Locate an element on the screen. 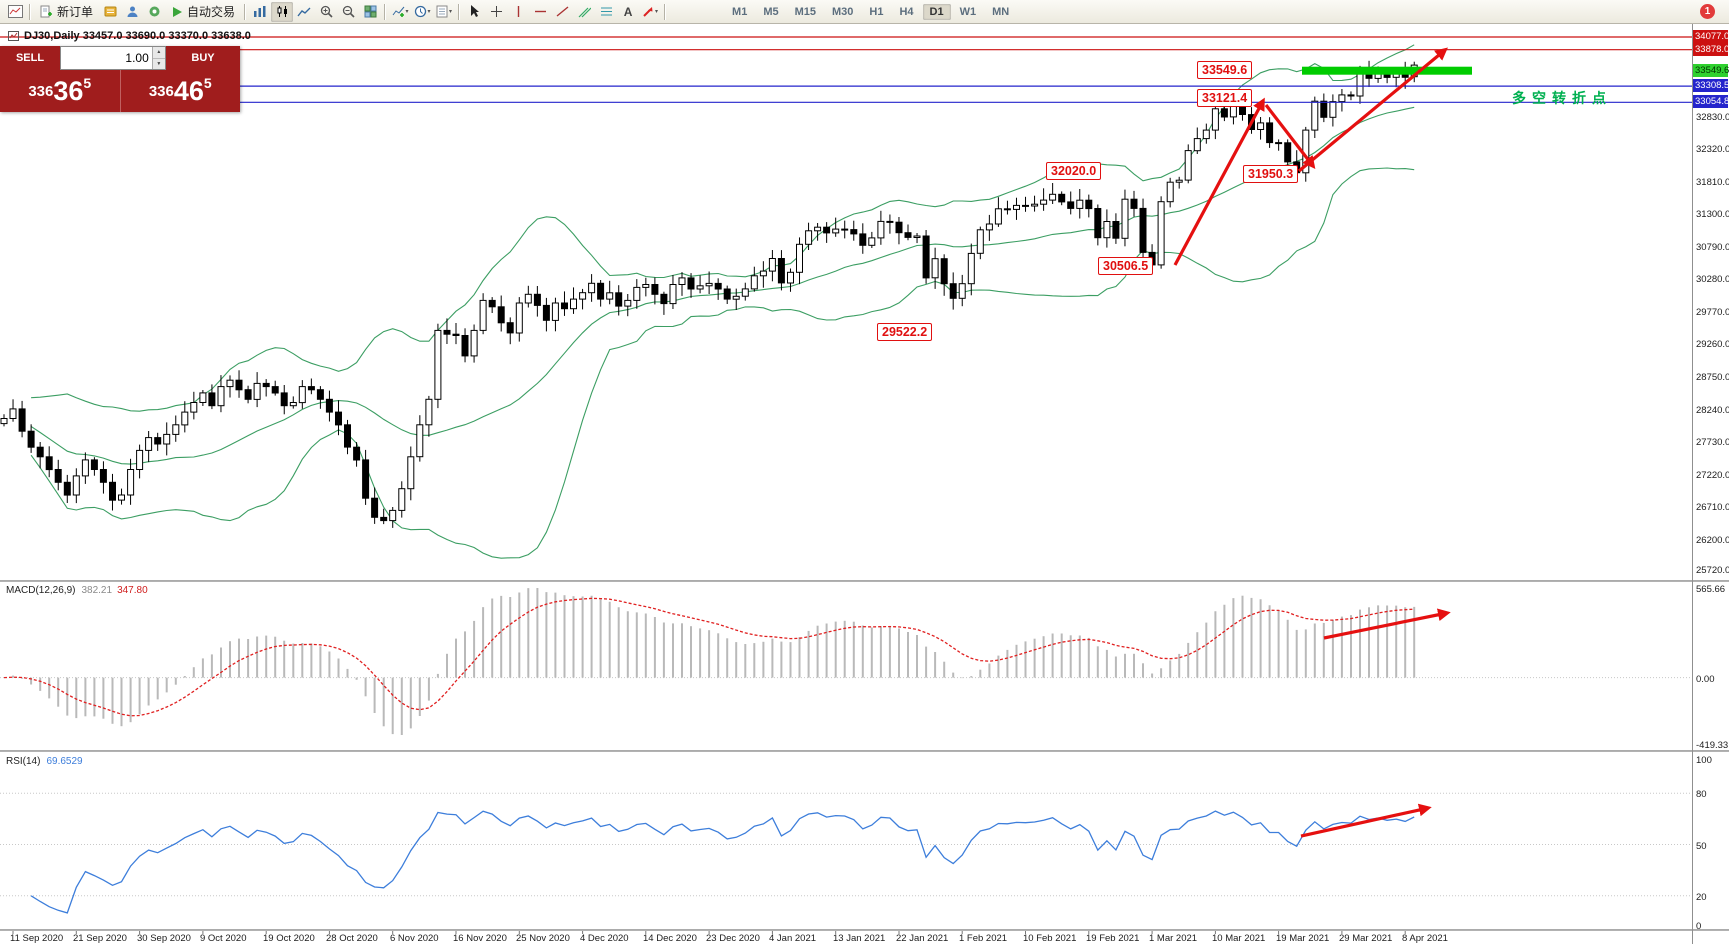 The image size is (1729, 944). timeframe-m1: M1 is located at coordinates (740, 11).